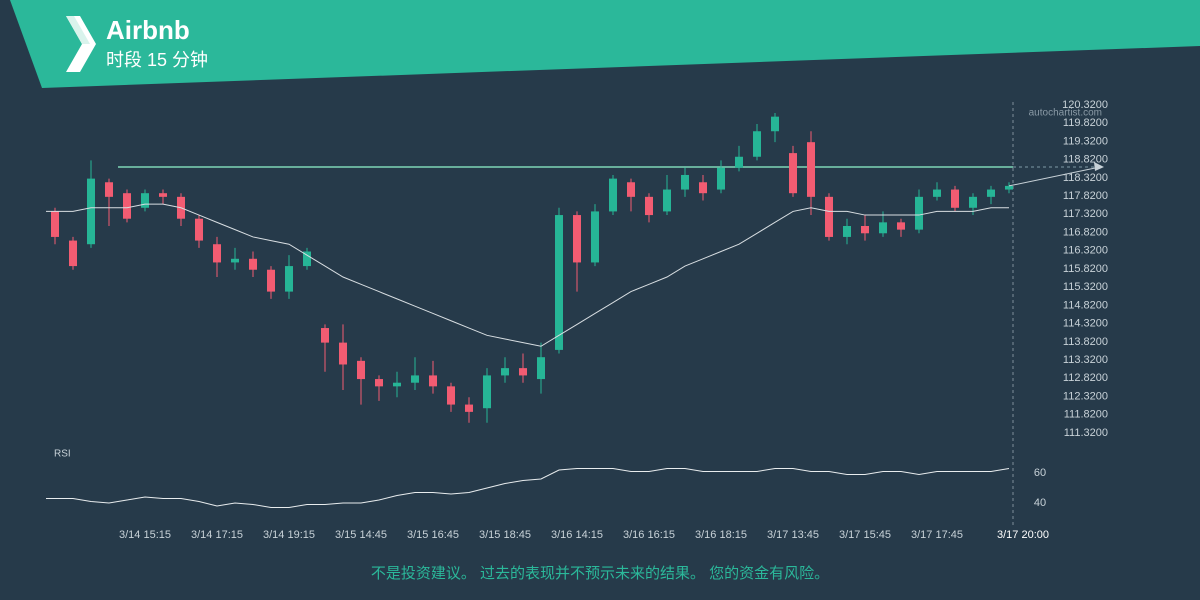 This screenshot has height=600, width=1200. I want to click on y-tick-label: 113.8200, so click(1085, 342).